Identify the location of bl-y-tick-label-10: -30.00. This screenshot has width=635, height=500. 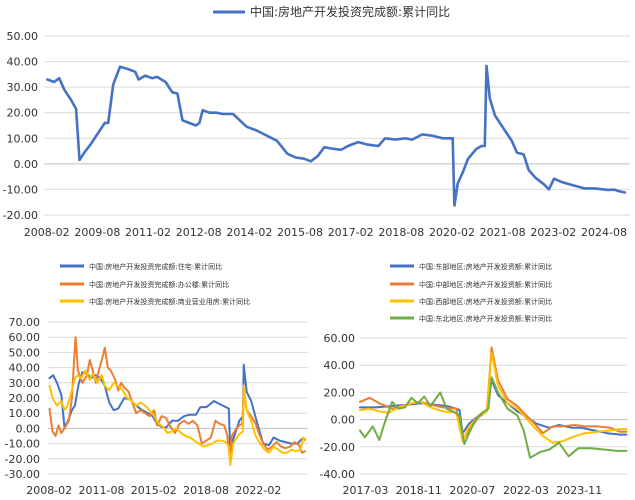
(22, 474).